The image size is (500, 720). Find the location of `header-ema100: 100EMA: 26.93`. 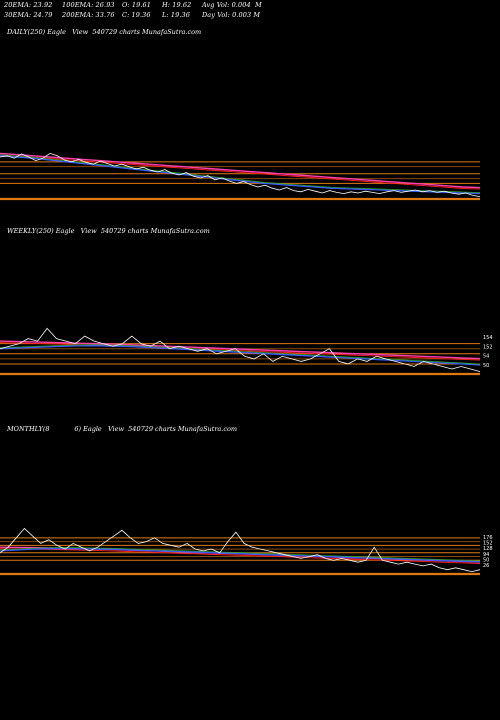

header-ema100: 100EMA: 26.93 is located at coordinates (88, 5).